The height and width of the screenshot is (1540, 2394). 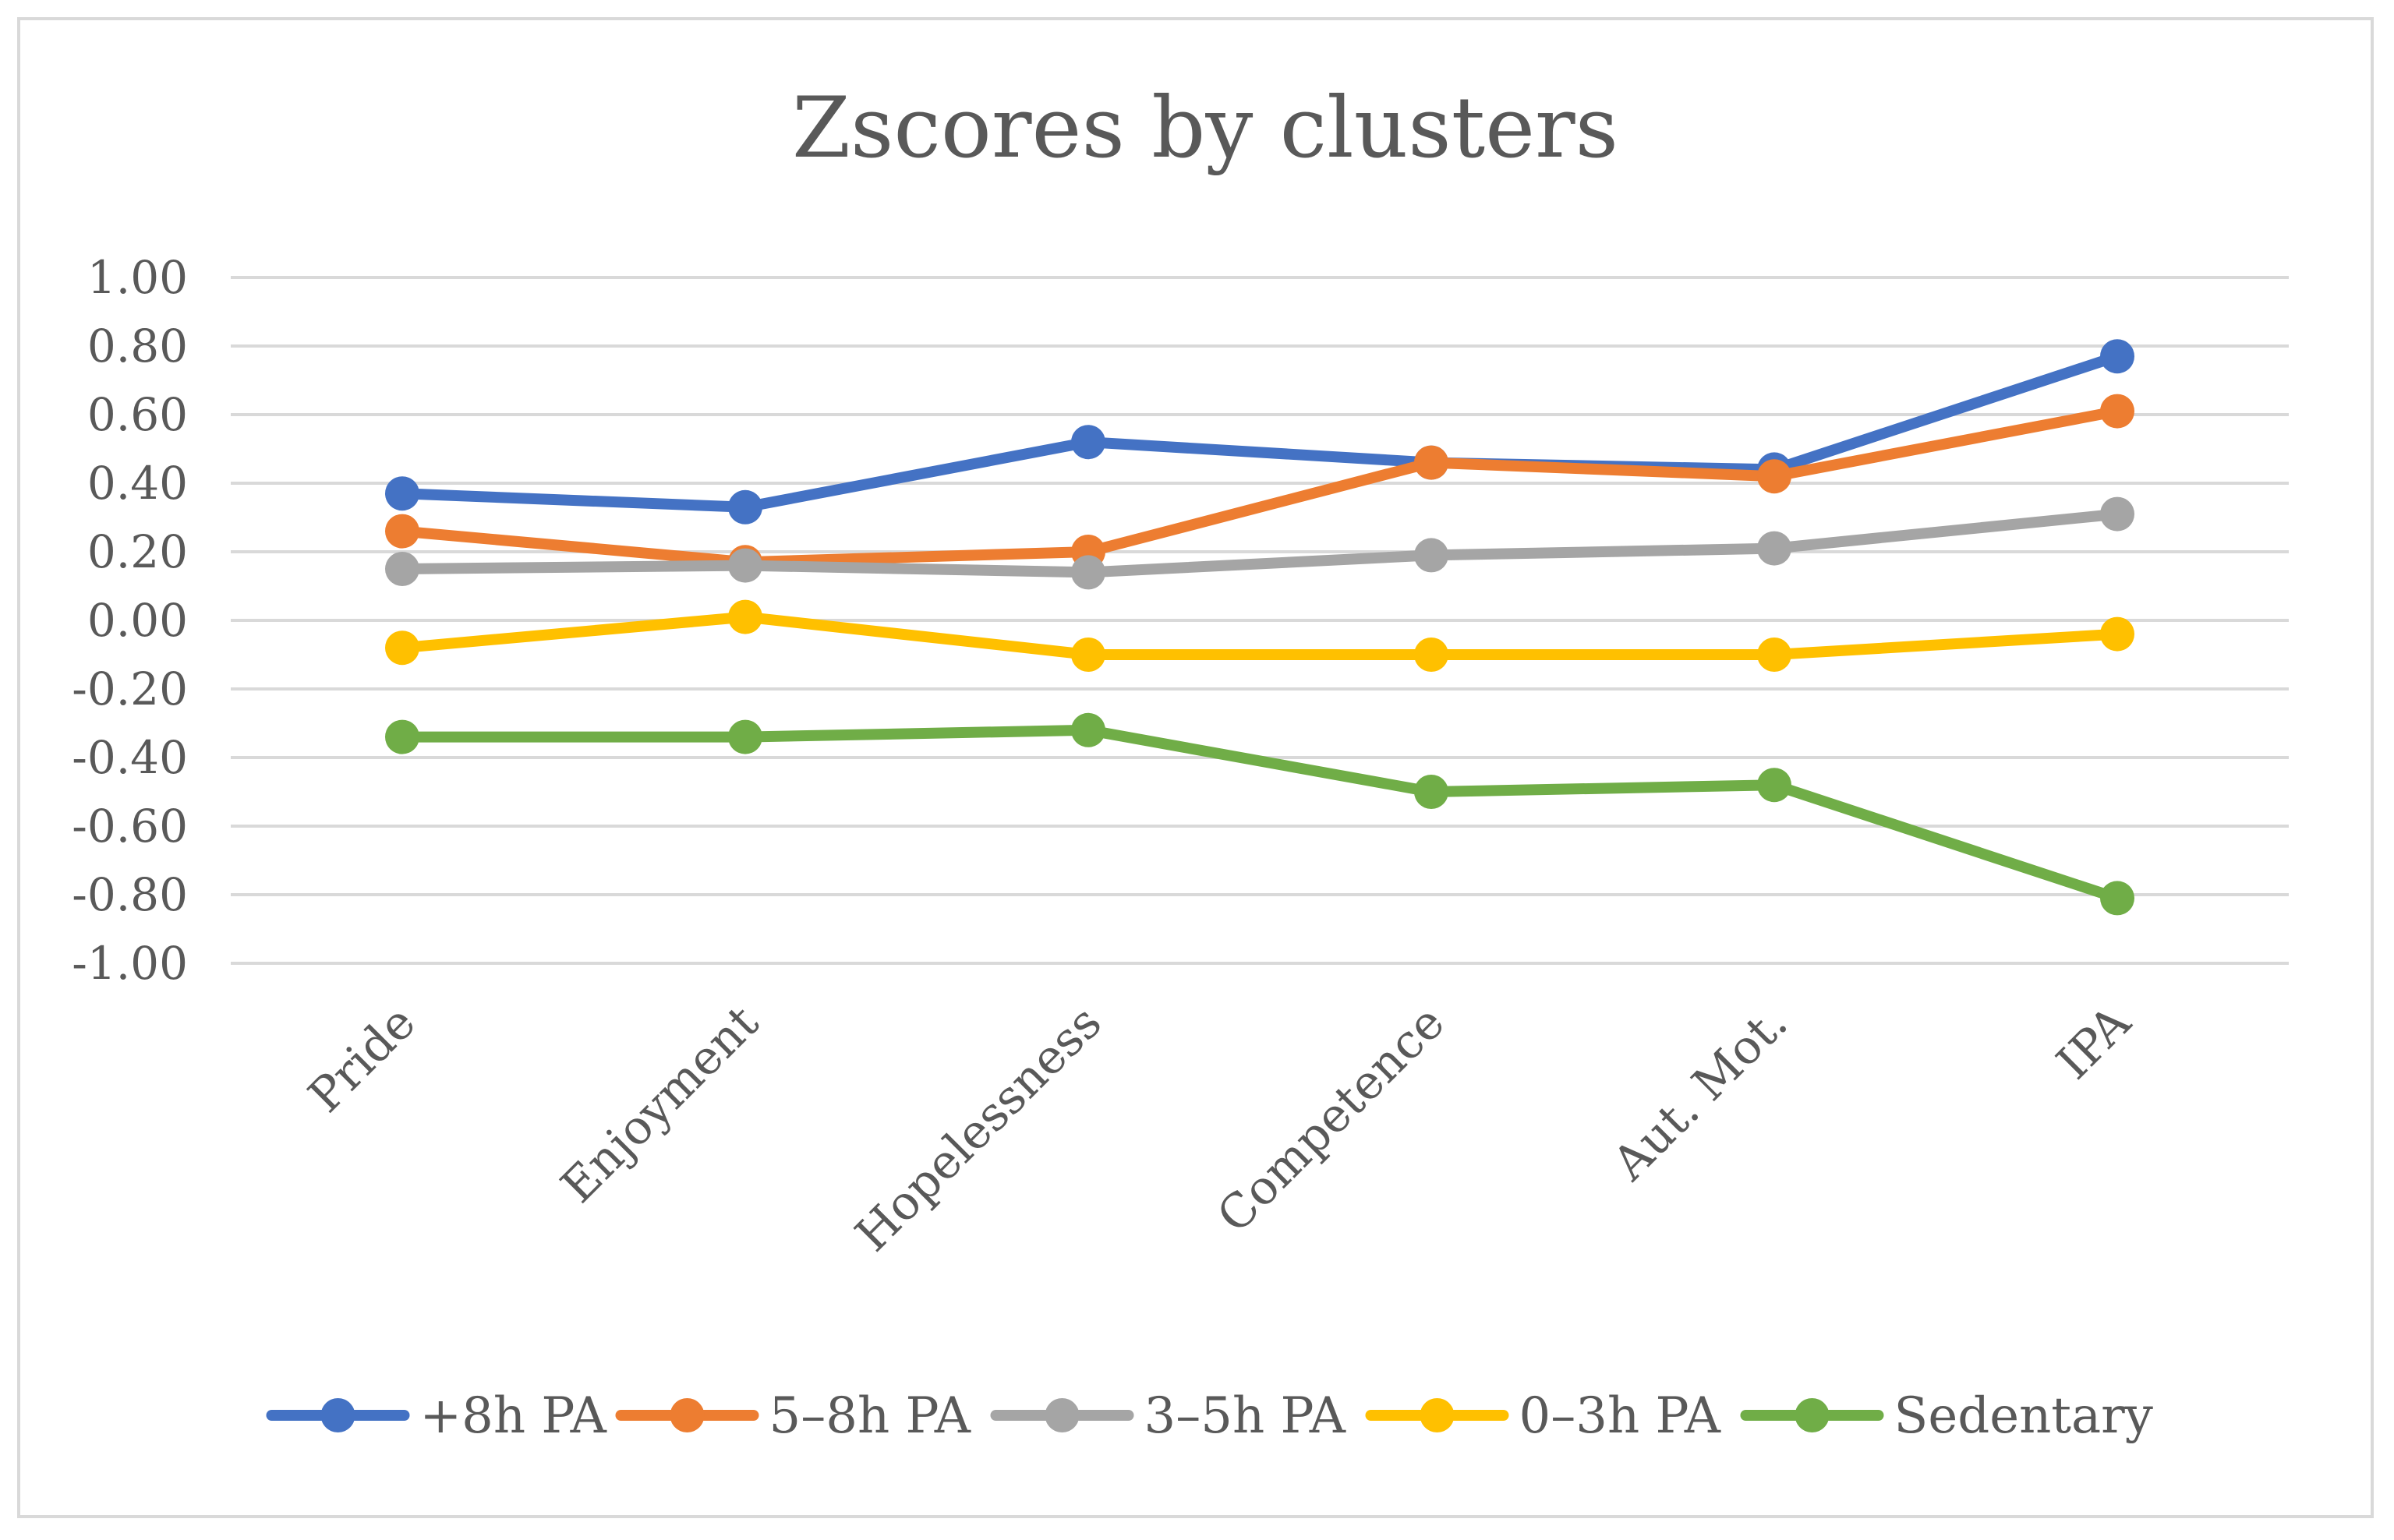 What do you see at coordinates (130, 826) in the screenshot?
I see `y-tick-label: -0.60` at bounding box center [130, 826].